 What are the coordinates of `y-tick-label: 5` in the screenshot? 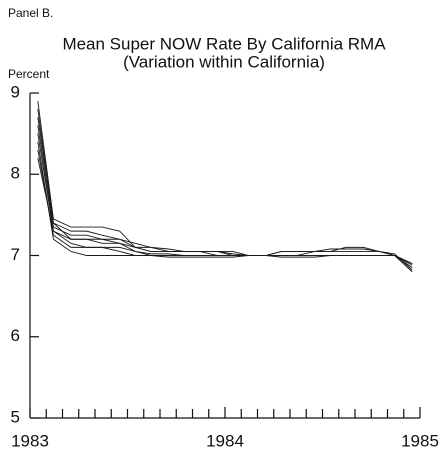 It's located at (15, 416).